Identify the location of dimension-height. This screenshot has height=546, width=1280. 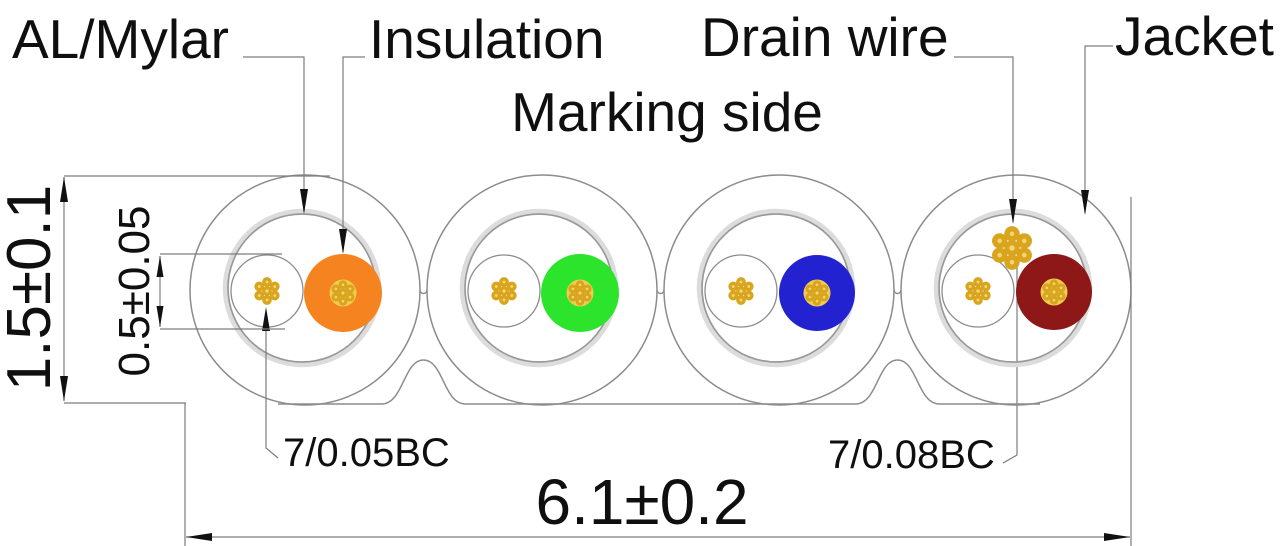
(195, 289).